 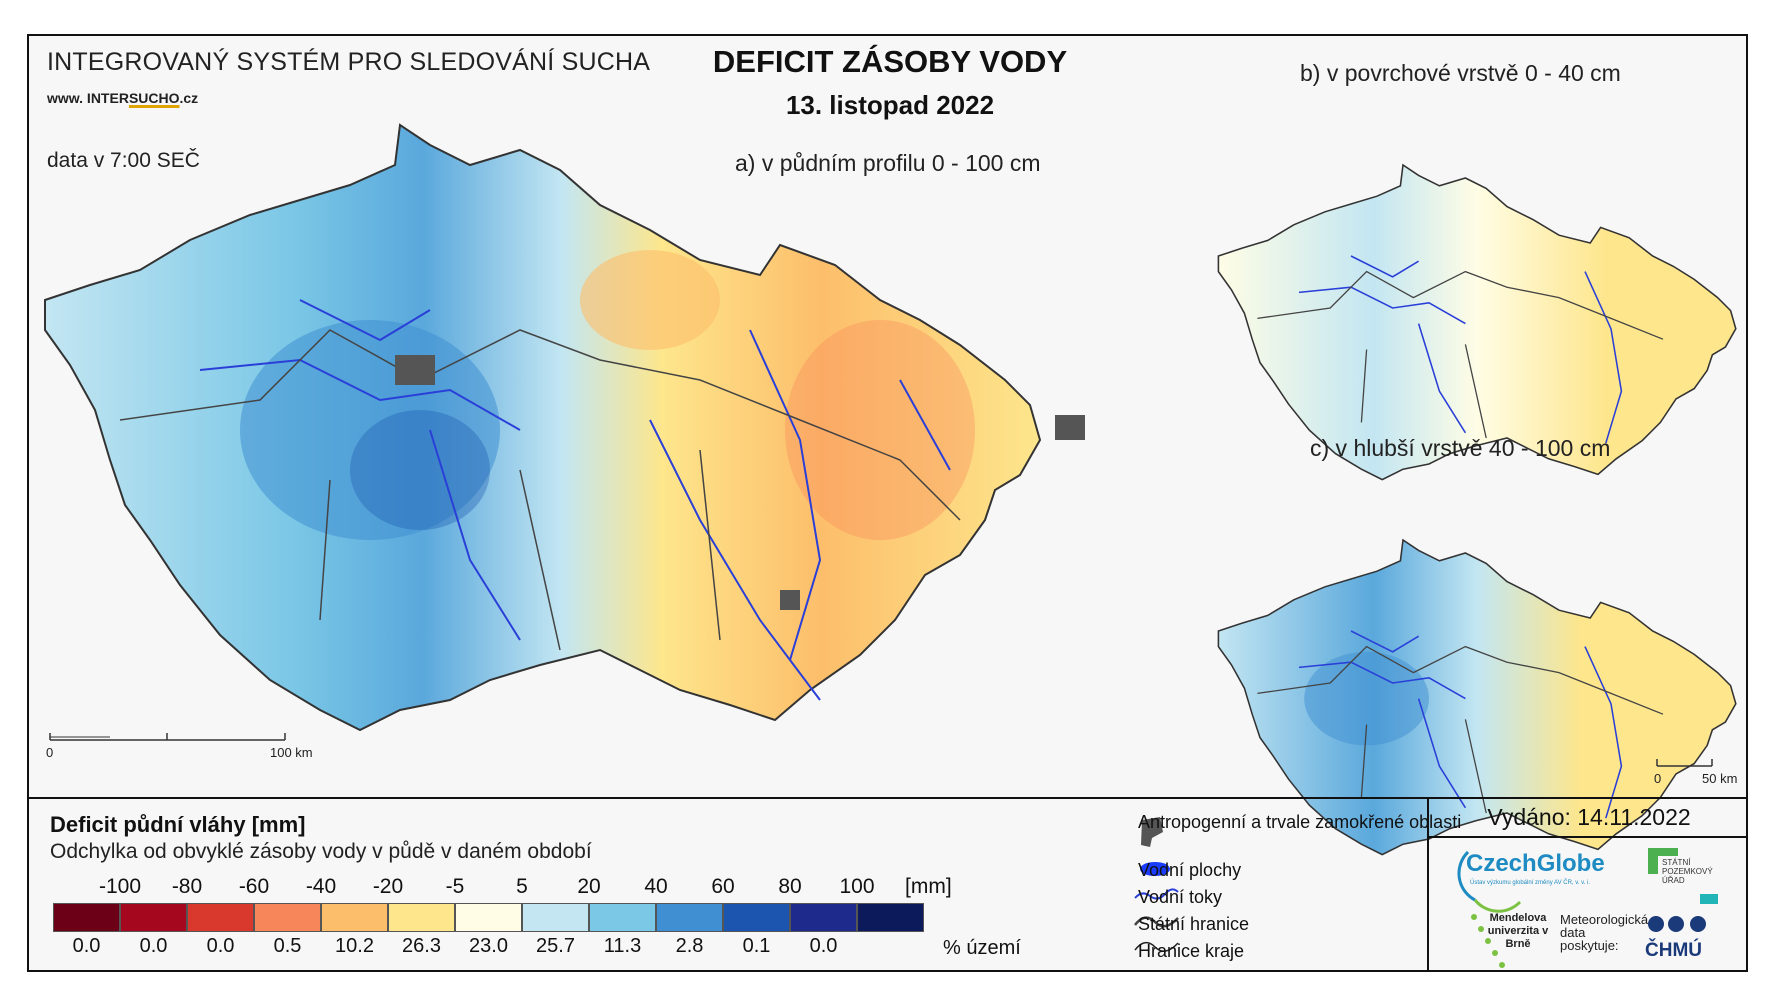 What do you see at coordinates (857, 886) in the screenshot?
I see `legend-tick-label: 100` at bounding box center [857, 886].